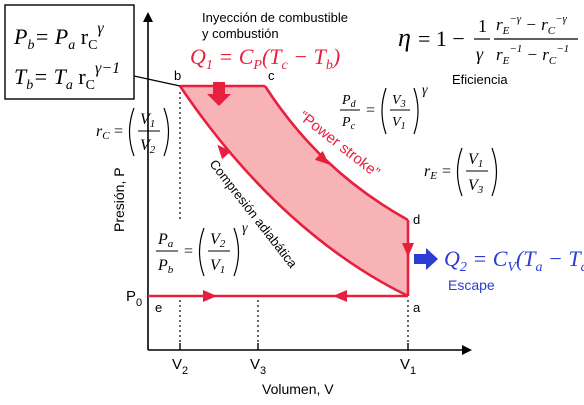 Image resolution: width=584 pixels, height=405 pixels. What do you see at coordinates (219, 94) in the screenshot?
I see `heat-in-arrow` at bounding box center [219, 94].